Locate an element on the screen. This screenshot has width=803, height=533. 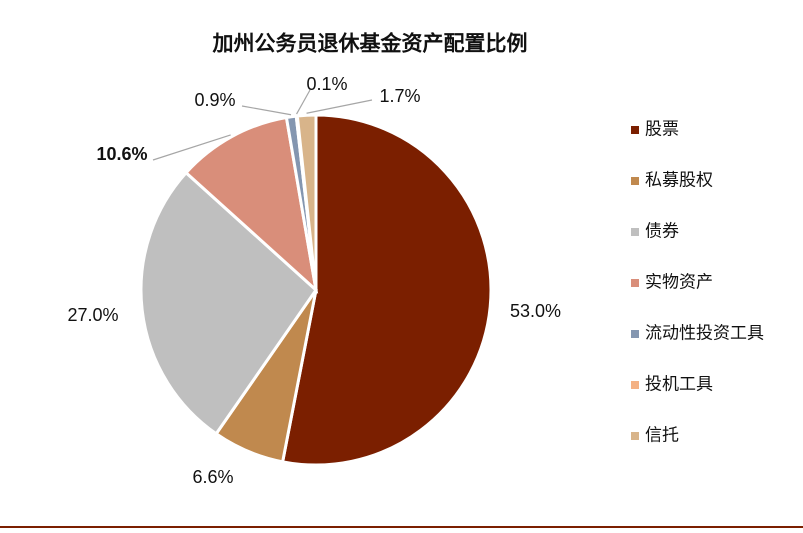
legend-label: 私募股权 is located at coordinates (679, 181).